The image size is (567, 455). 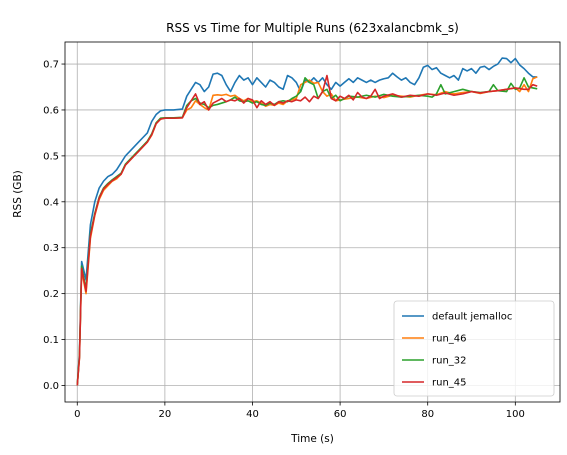 I want to click on x-tick-label: 60, so click(x=340, y=414).